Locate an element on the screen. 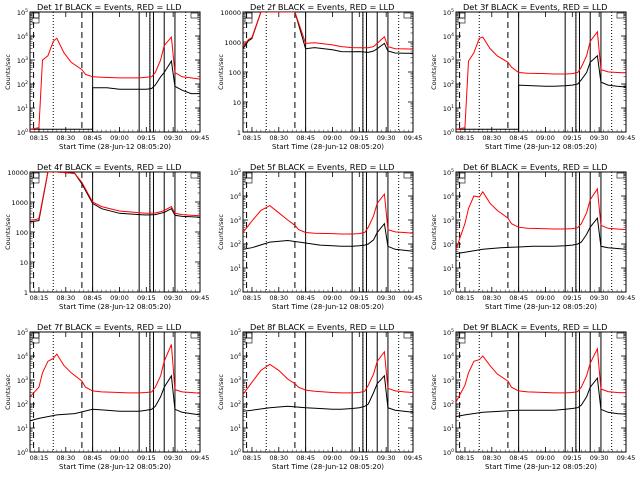 The width and height of the screenshot is (640, 484). series-line-events is located at coordinates (328, 33).